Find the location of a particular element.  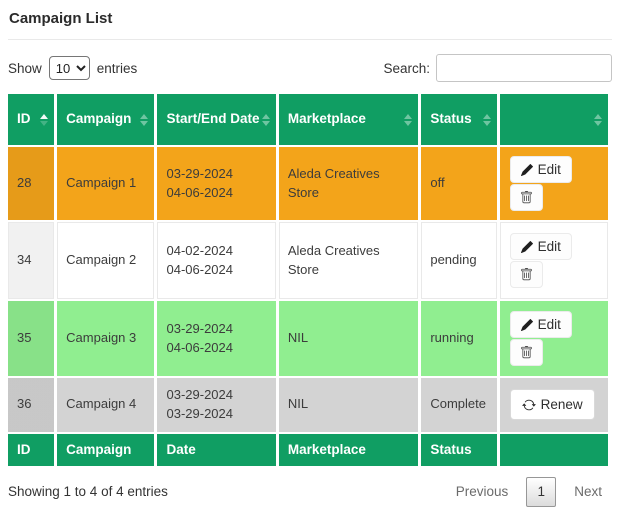

sort-asc-icon is located at coordinates (44, 119).